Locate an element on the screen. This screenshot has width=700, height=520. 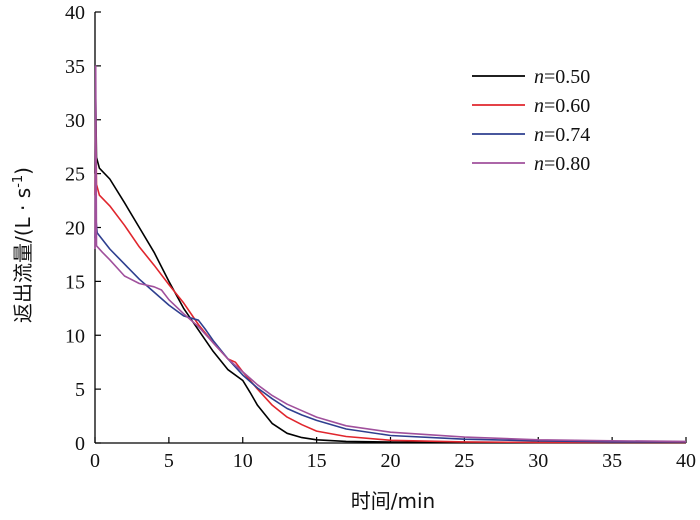
legend-label-1: n=0.60 is located at coordinates (562, 106).